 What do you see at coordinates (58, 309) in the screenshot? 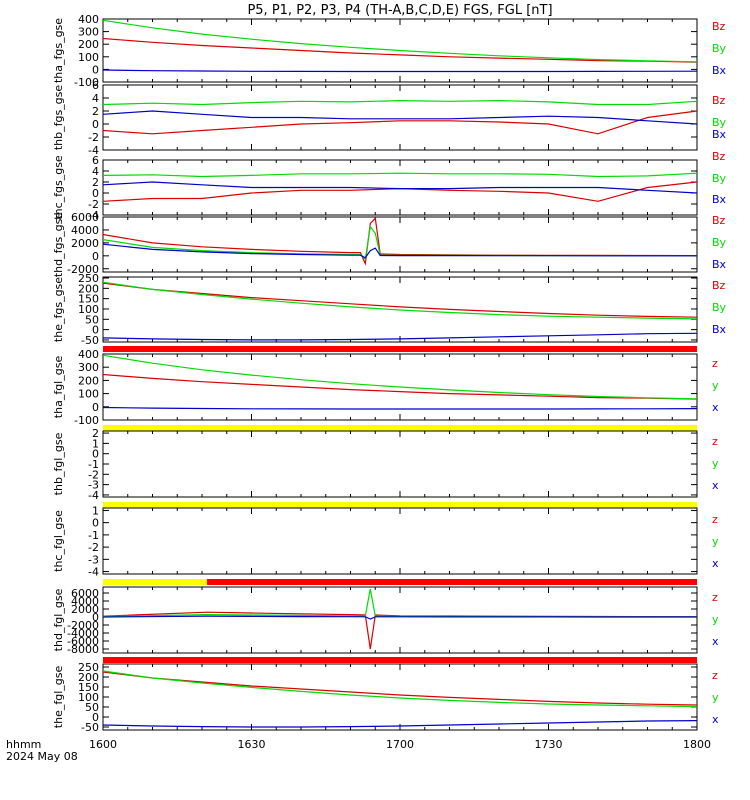
I see `ylabel: the_fgs_gse` at bounding box center [58, 309].